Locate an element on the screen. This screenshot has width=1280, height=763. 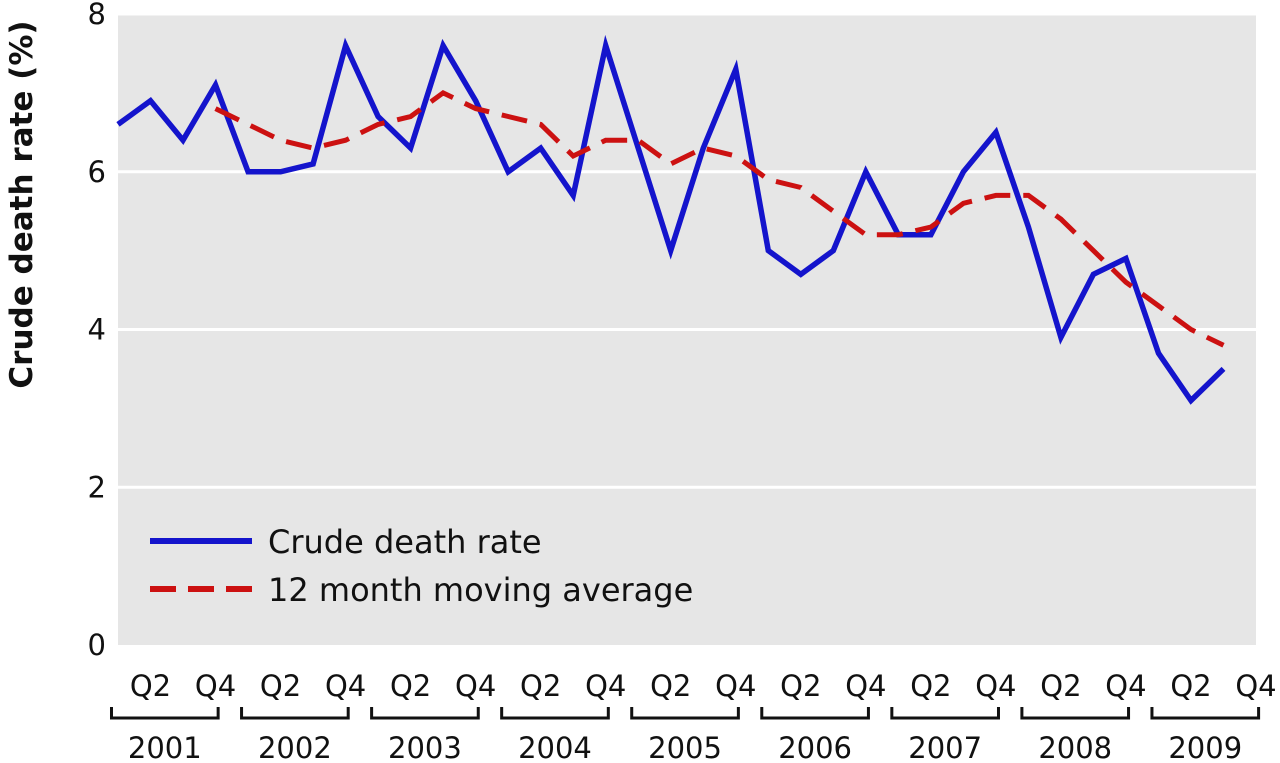
year-label: 2008 is located at coordinates (1075, 747).